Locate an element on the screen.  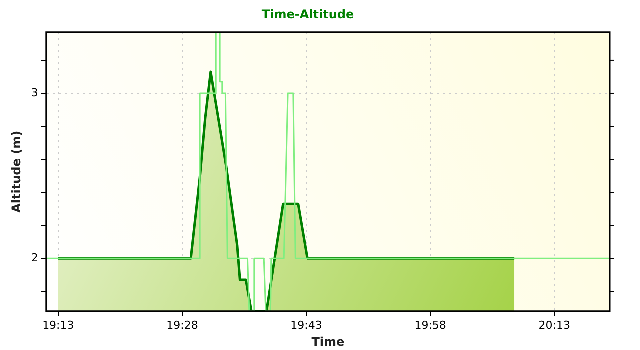
x-tick-label: 20:13 is located at coordinates (554, 325).